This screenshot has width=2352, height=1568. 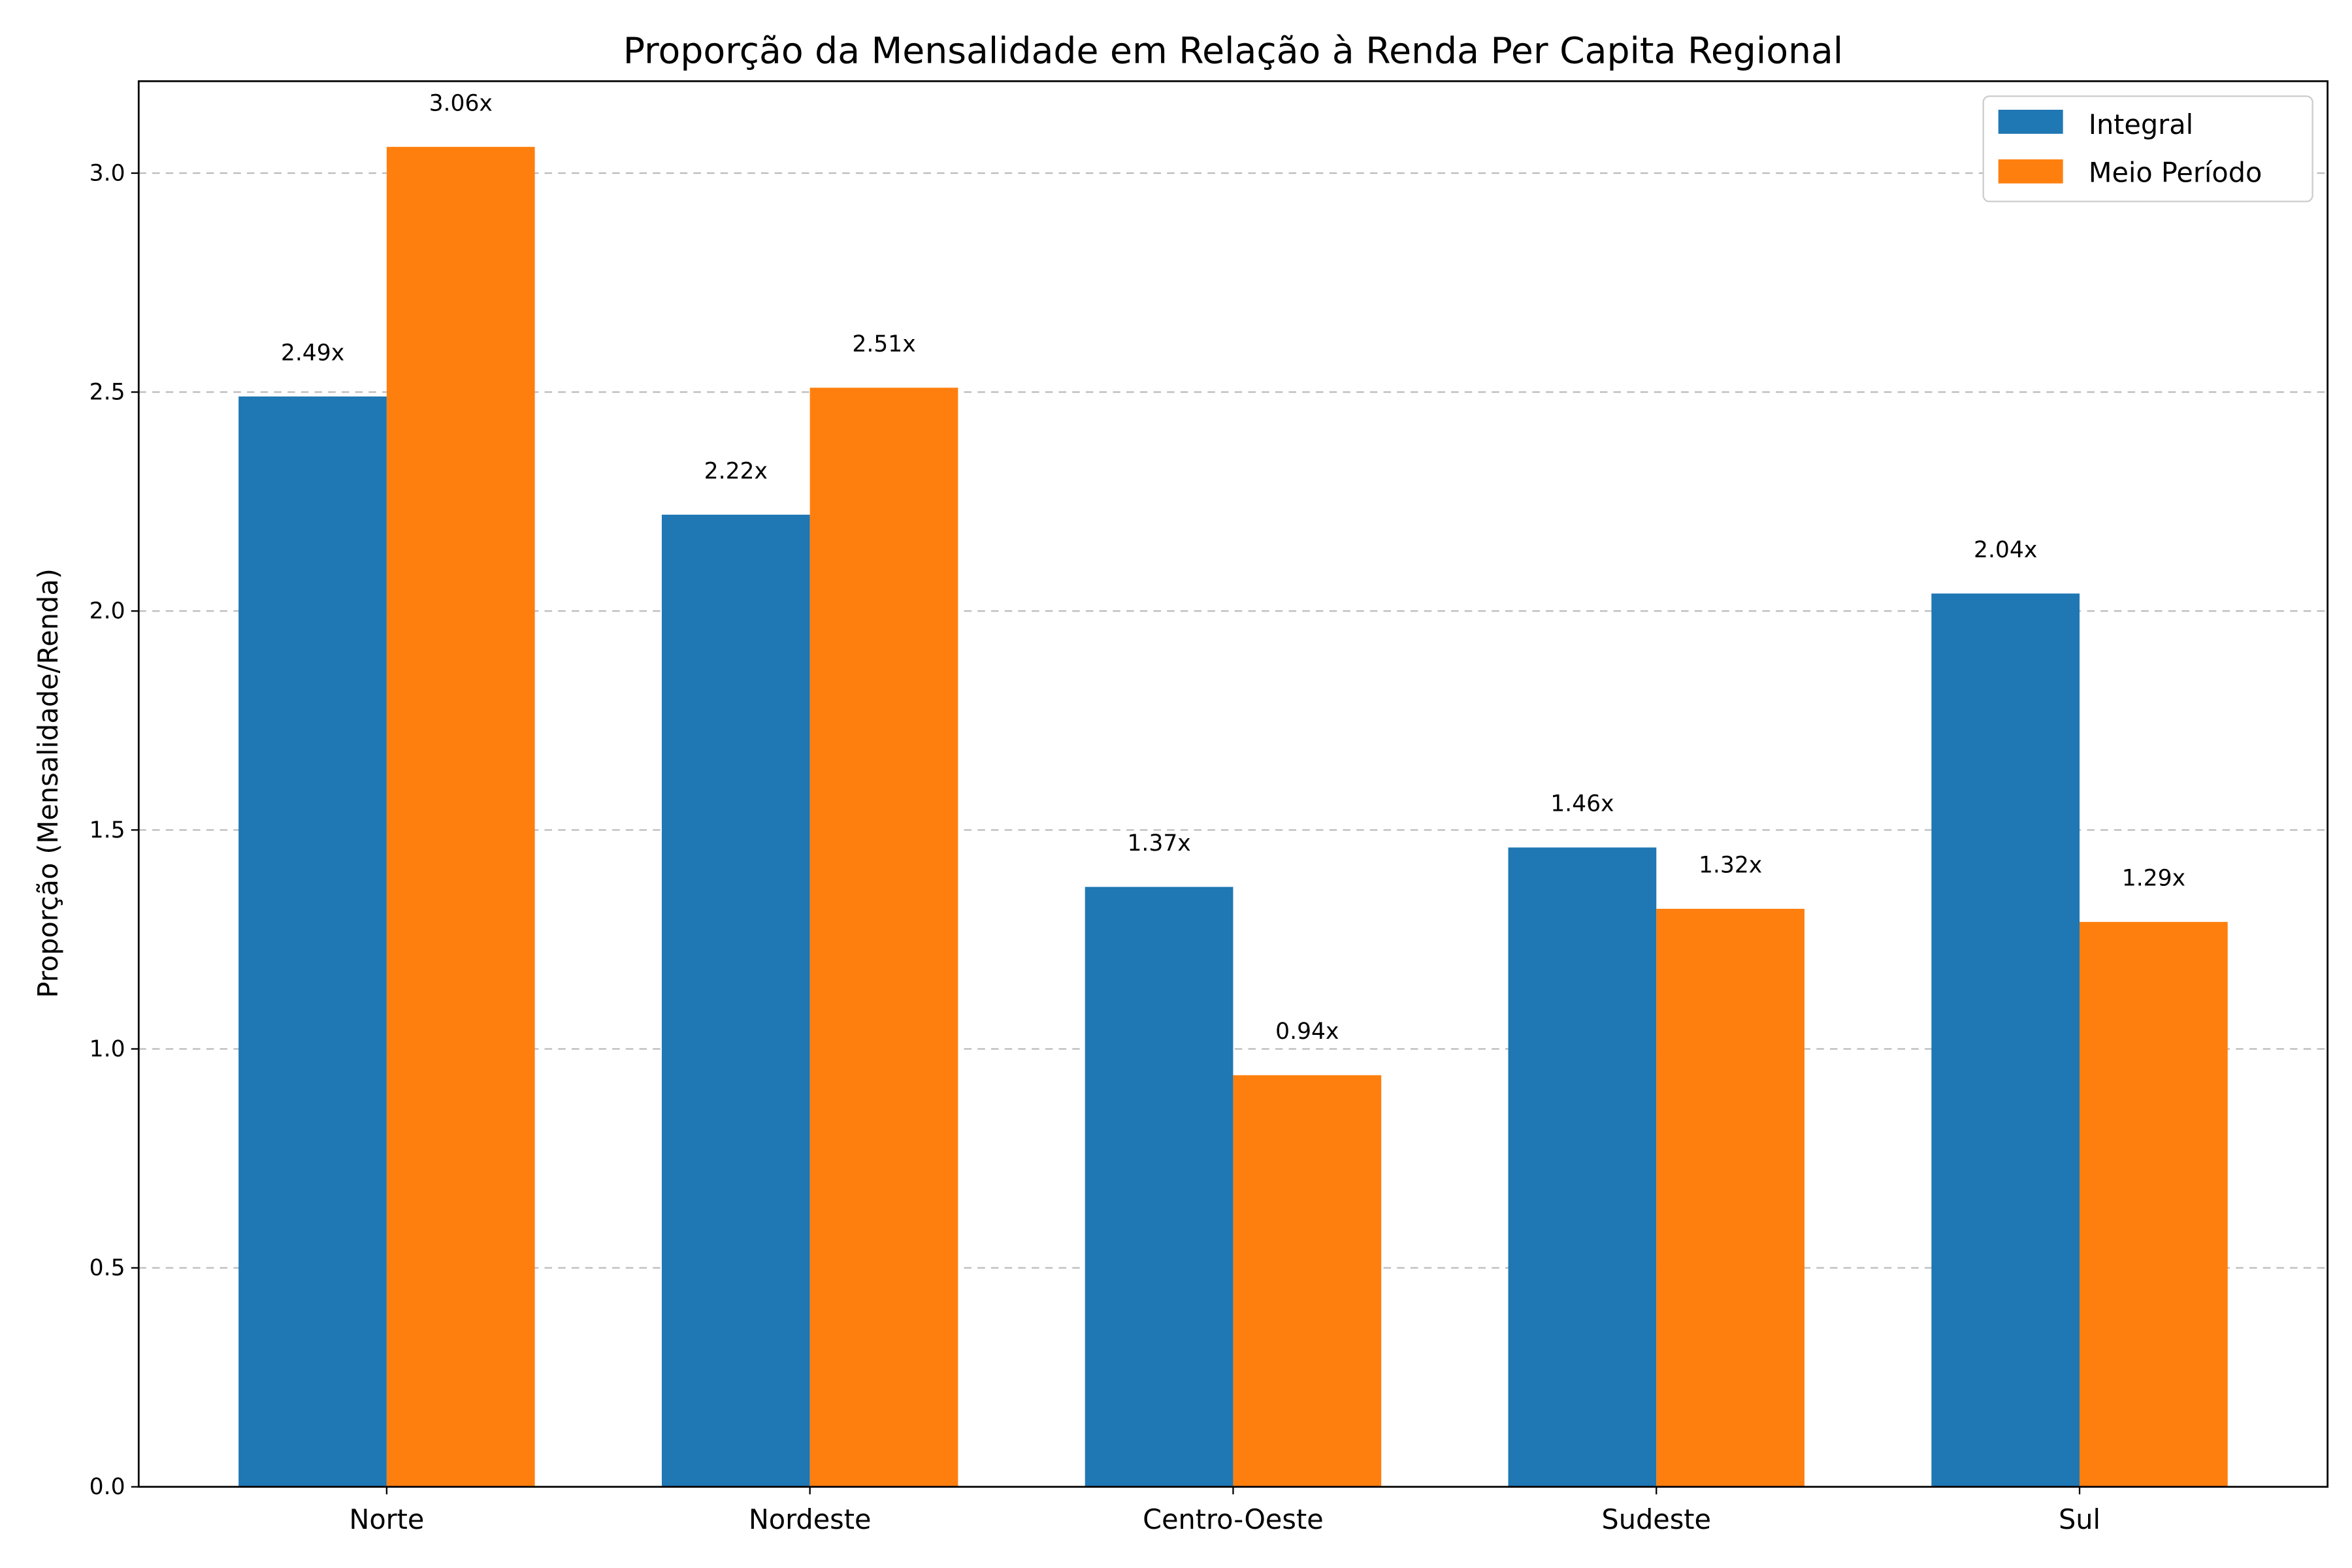 What do you see at coordinates (1656, 1519) in the screenshot?
I see `x-tick-label: Sudeste` at bounding box center [1656, 1519].